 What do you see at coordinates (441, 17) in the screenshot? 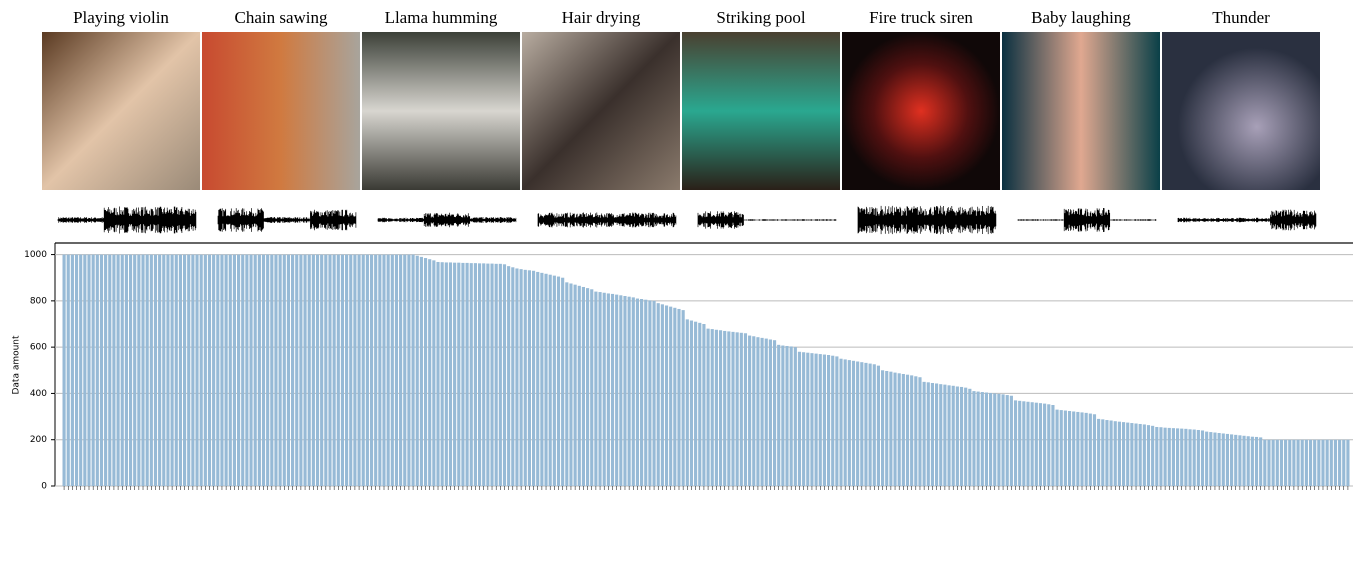
I see `caption: Llama humming` at bounding box center [441, 17].